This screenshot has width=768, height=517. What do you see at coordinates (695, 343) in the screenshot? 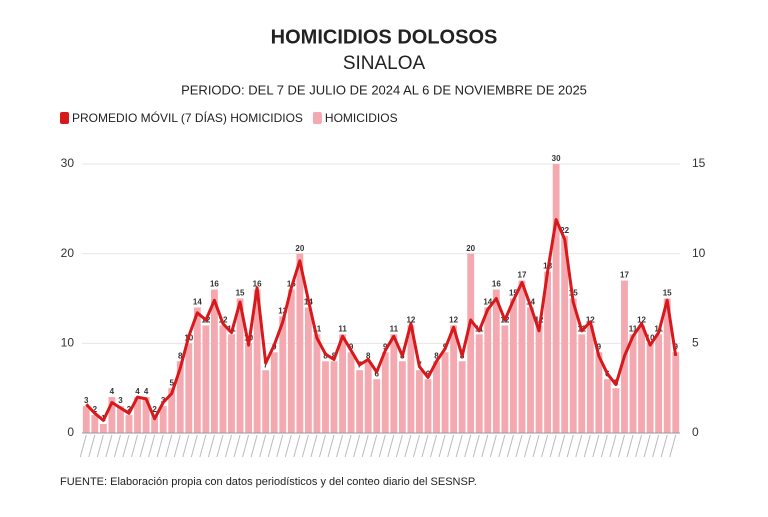
I see `y2-tick-label: 5` at bounding box center [695, 343].